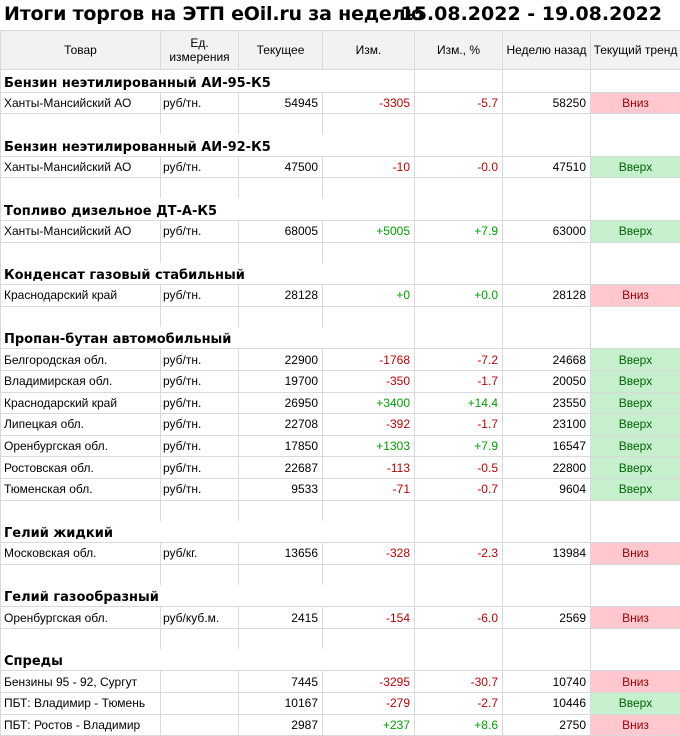 This screenshot has height=736, width=680. Describe the element at coordinates (547, 167) in the screenshot. I see `row-week-ago-value: 47510` at that location.